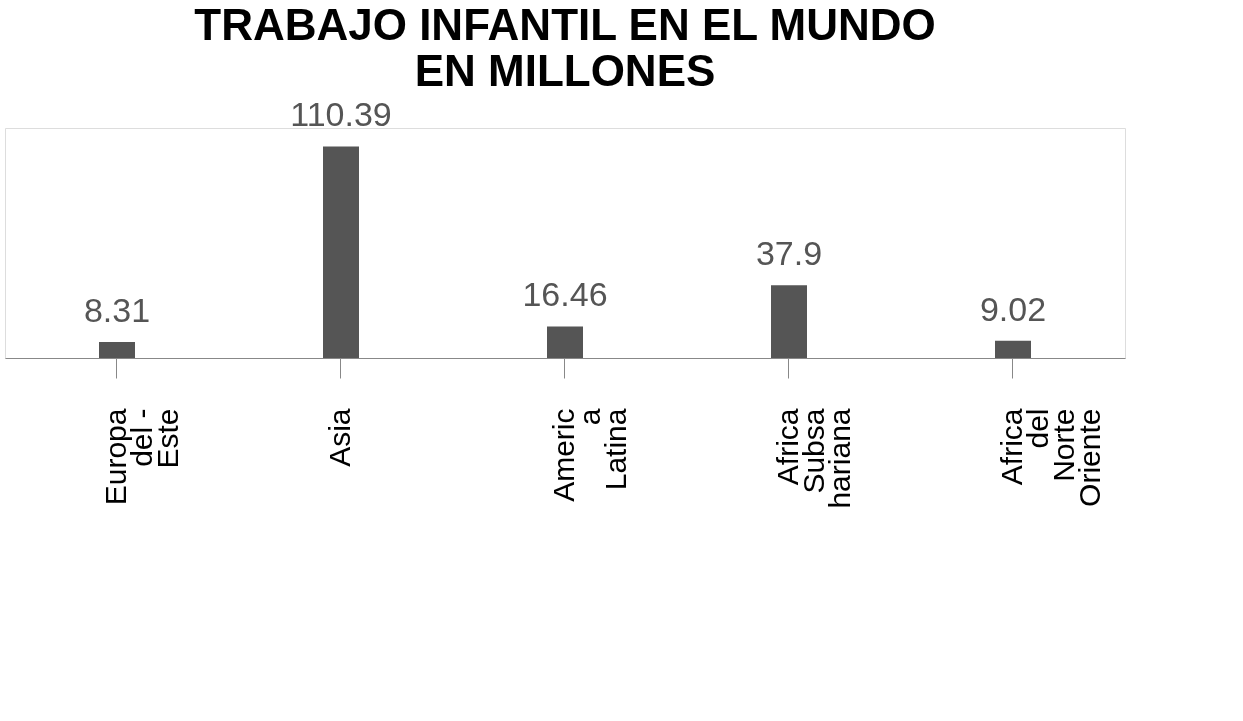  What do you see at coordinates (813, 458) in the screenshot?
I see `x-tick-label: Africa Subsa hariana` at bounding box center [813, 458].